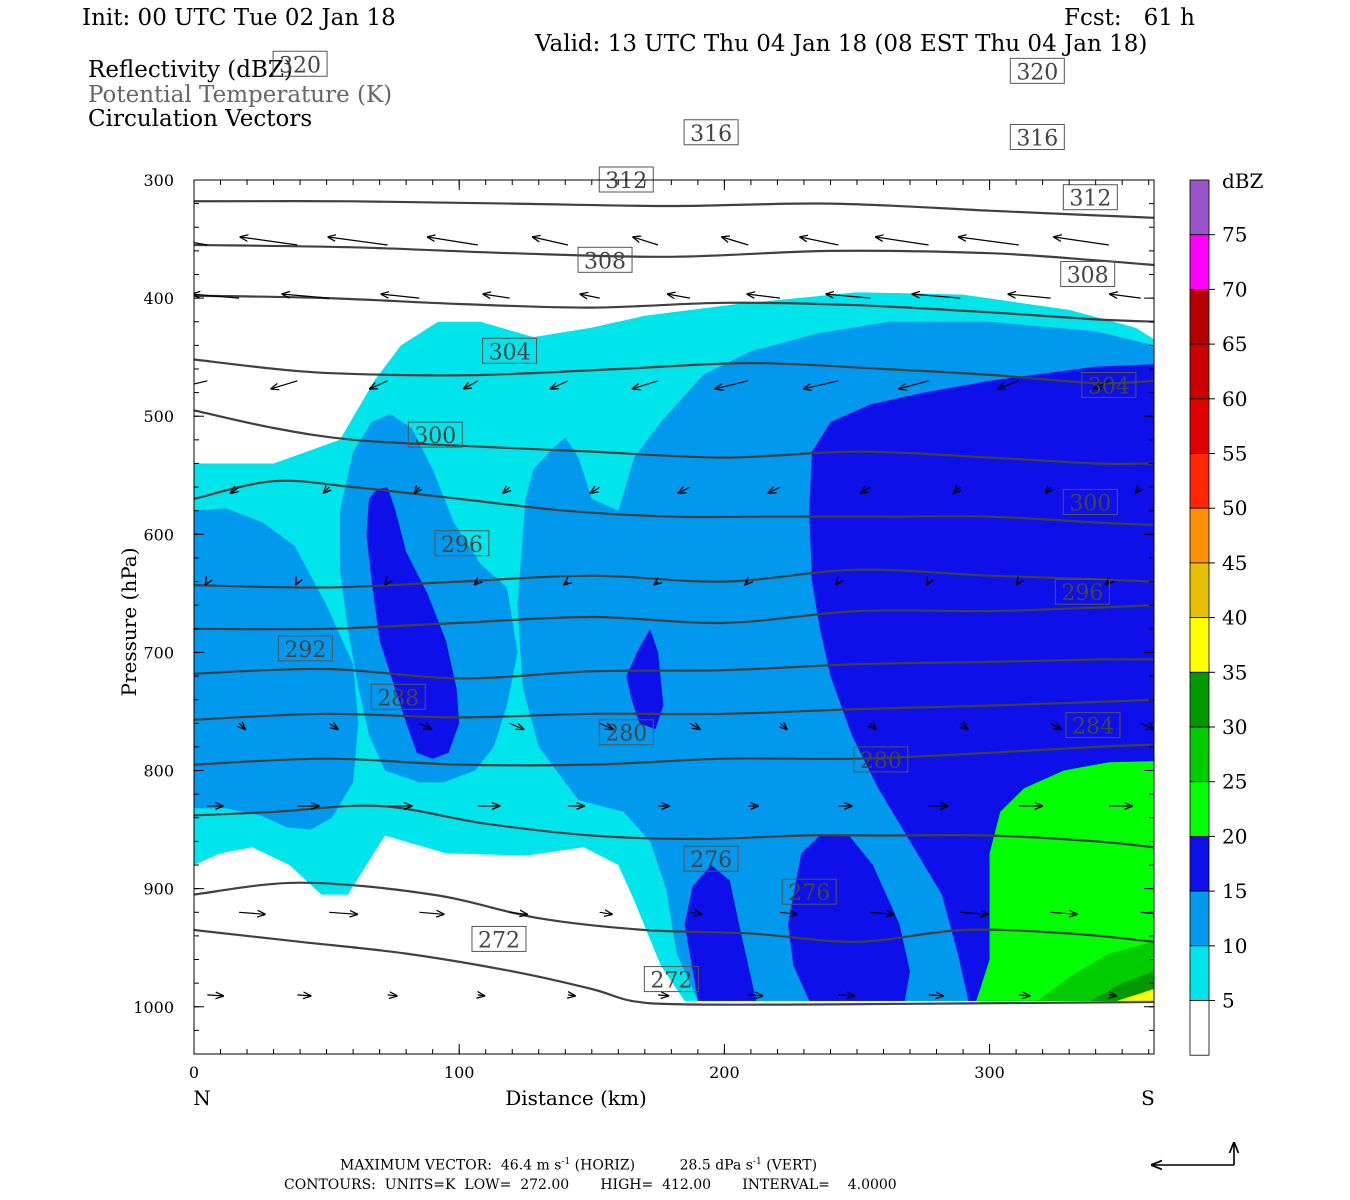 Image resolution: width=1350 pixels, height=1200 pixels. Describe the element at coordinates (158, 652) in the screenshot. I see `y-tick-label: 700` at that location.